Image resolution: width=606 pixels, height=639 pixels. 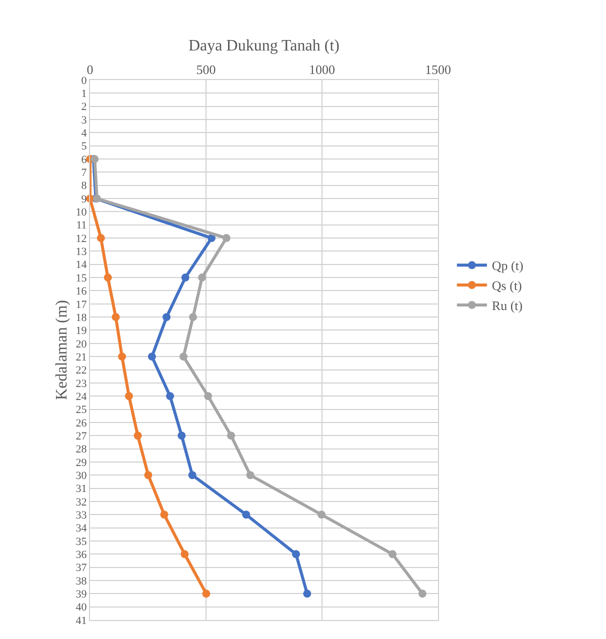 I want to click on y-tick-label: 21, so click(x=81, y=357).